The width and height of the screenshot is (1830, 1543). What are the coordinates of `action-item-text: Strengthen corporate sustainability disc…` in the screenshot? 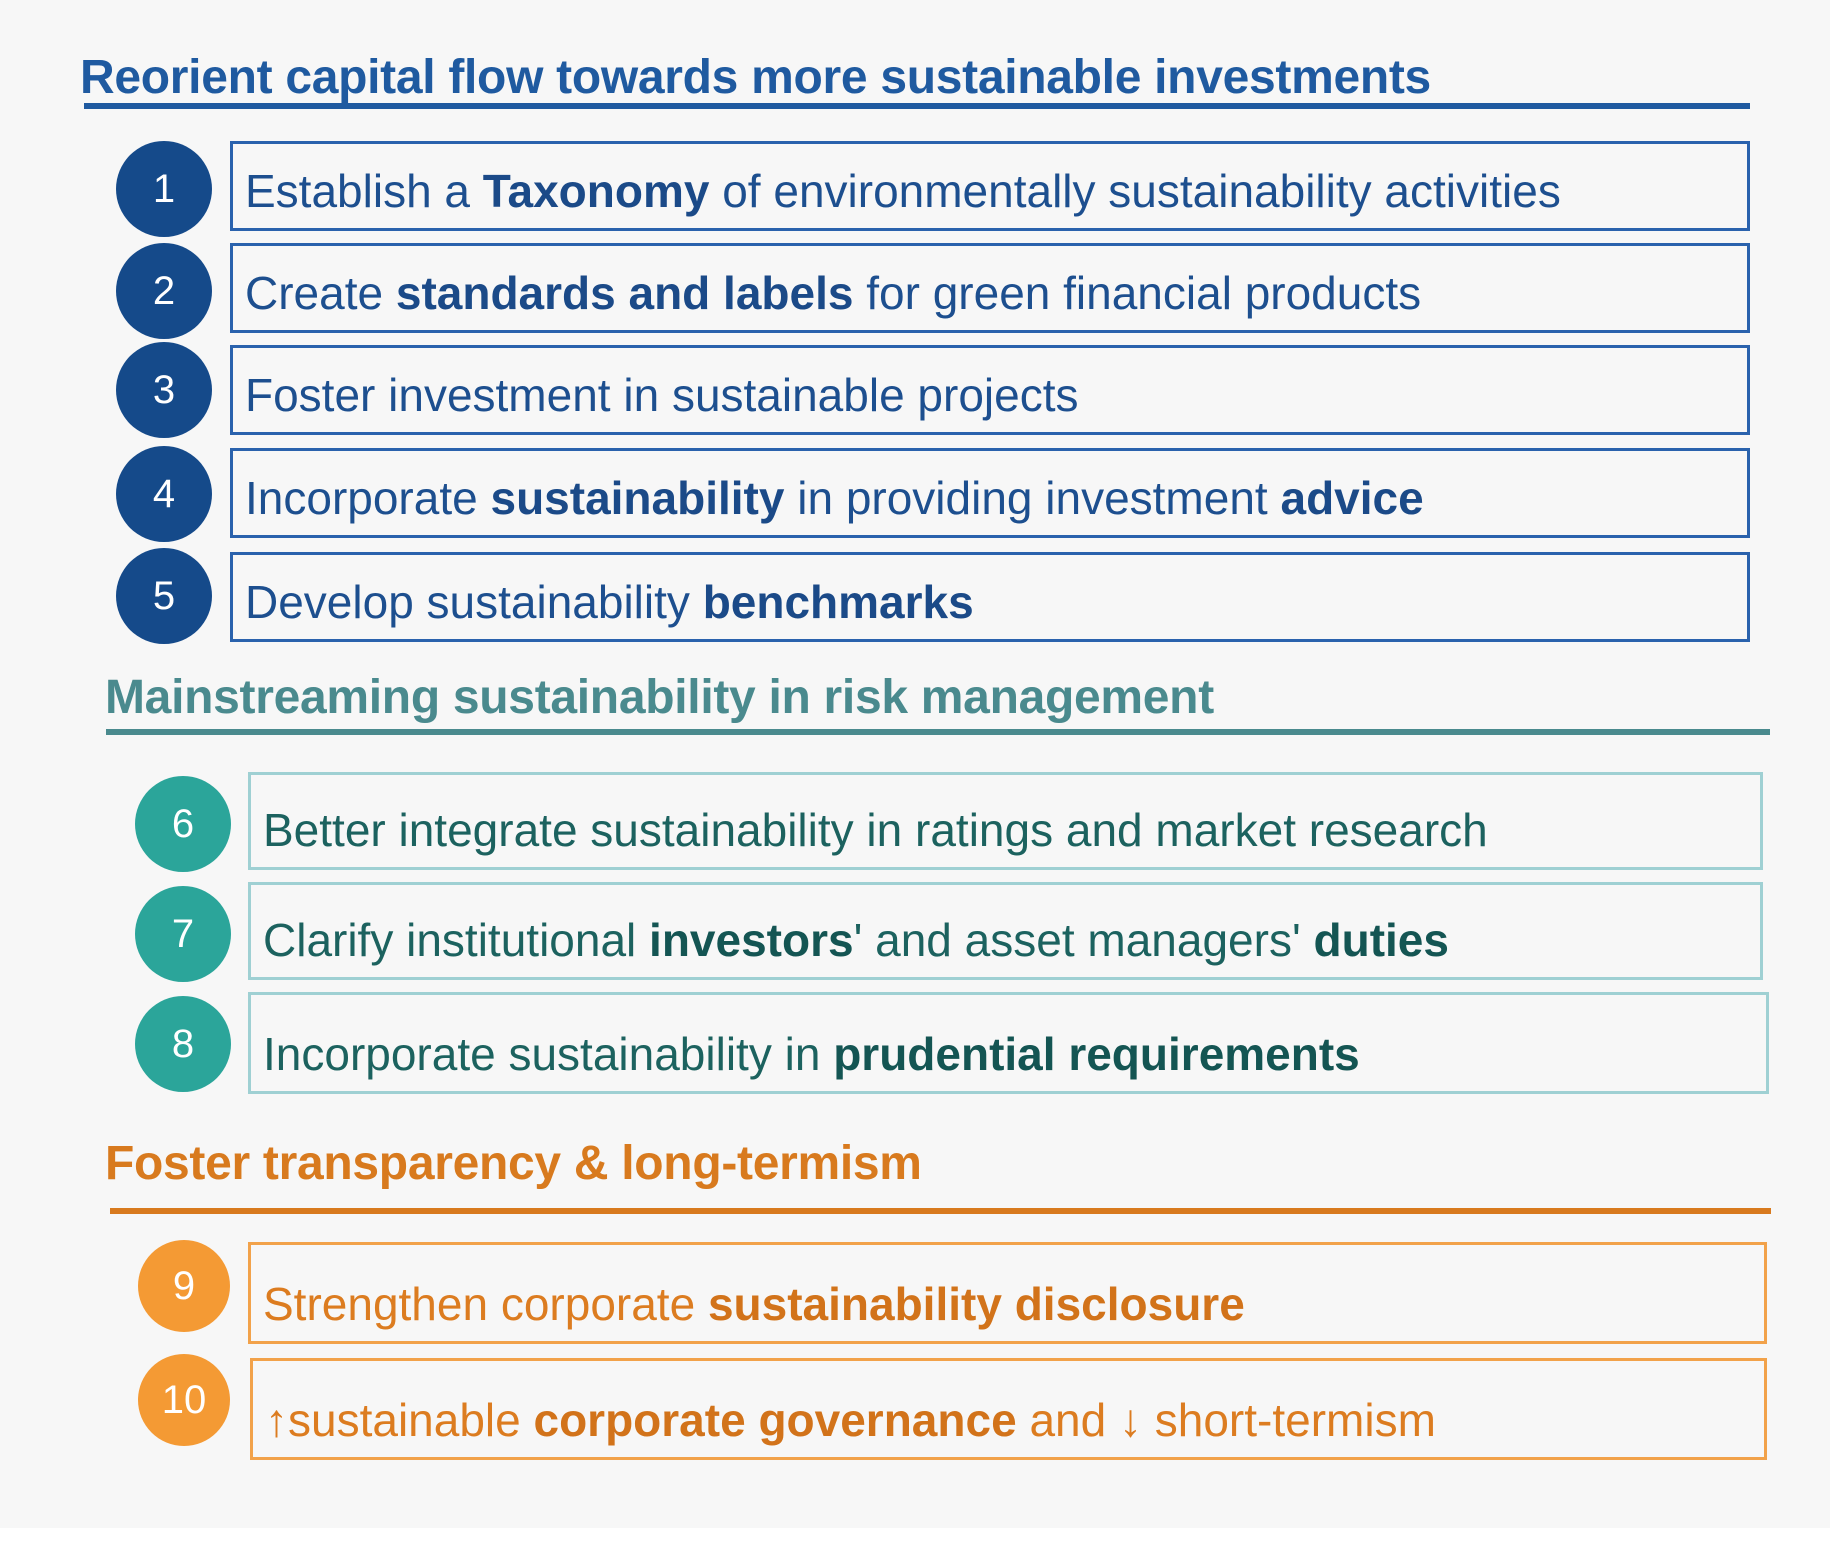 It's located at (754, 1304).